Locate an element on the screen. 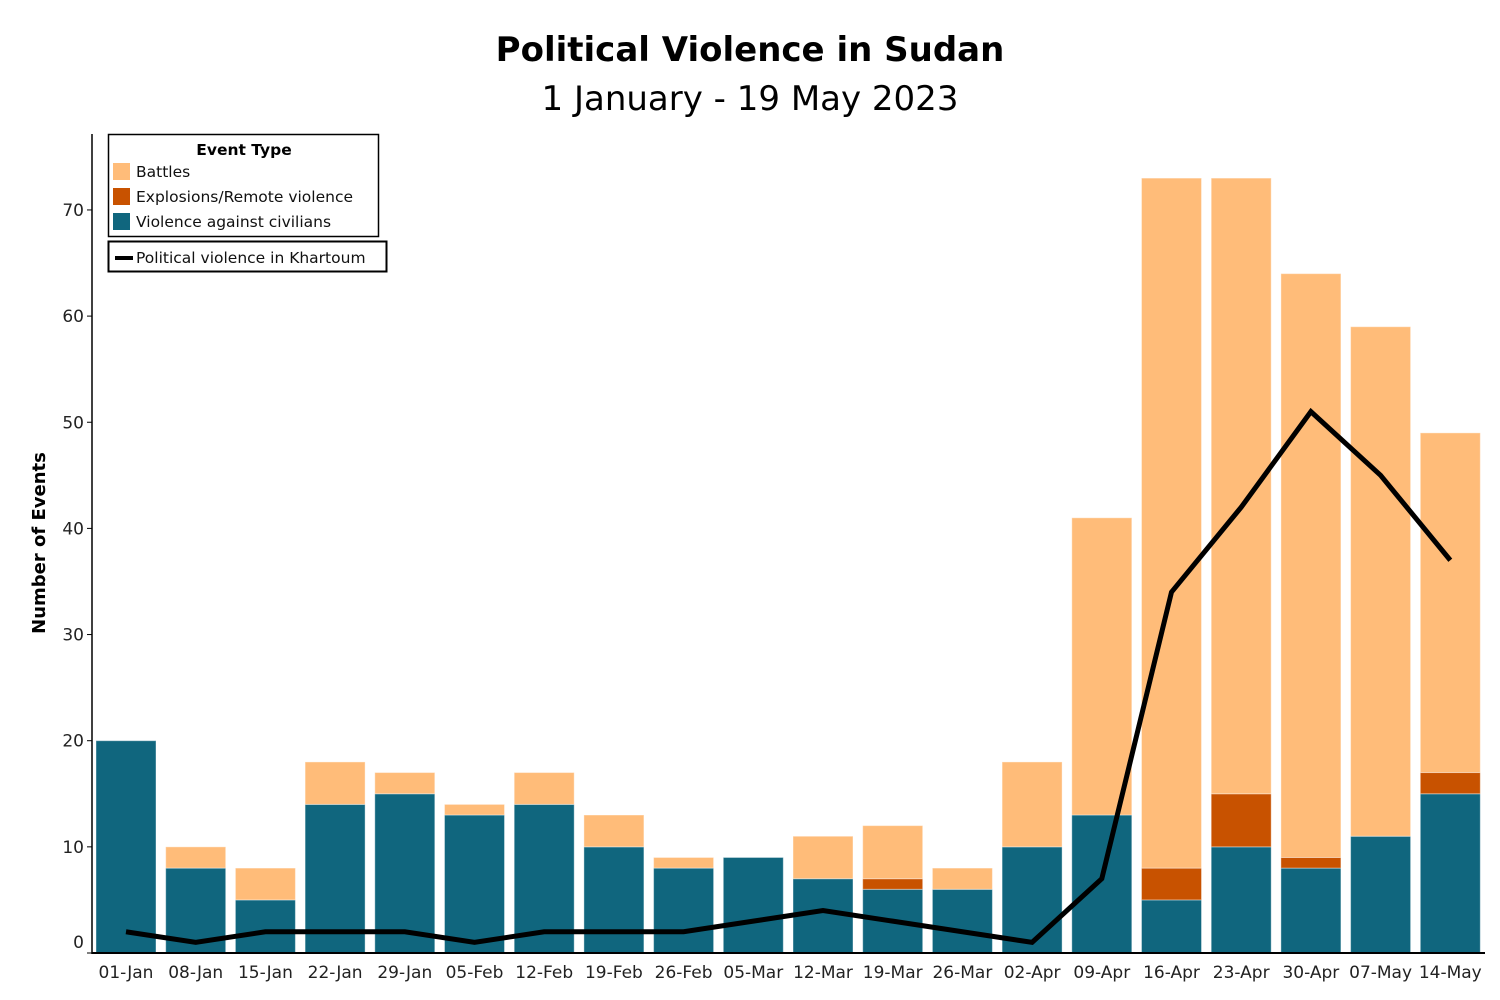 The image size is (1500, 1000). x-tick-label-26-Mar: 26-Mar is located at coordinates (962, 973).